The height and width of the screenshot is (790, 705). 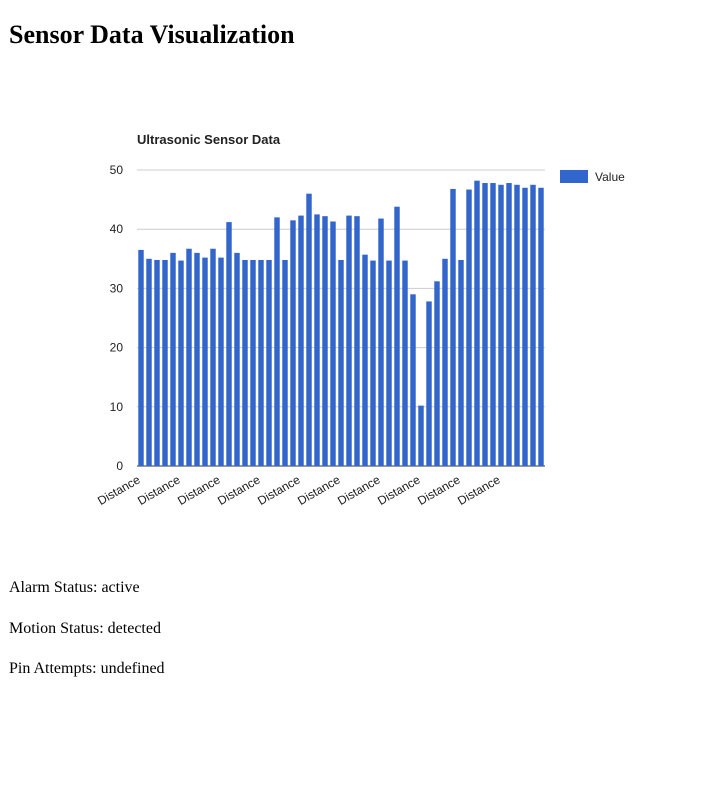 What do you see at coordinates (119, 466) in the screenshot?
I see `y-tick-label: 0` at bounding box center [119, 466].